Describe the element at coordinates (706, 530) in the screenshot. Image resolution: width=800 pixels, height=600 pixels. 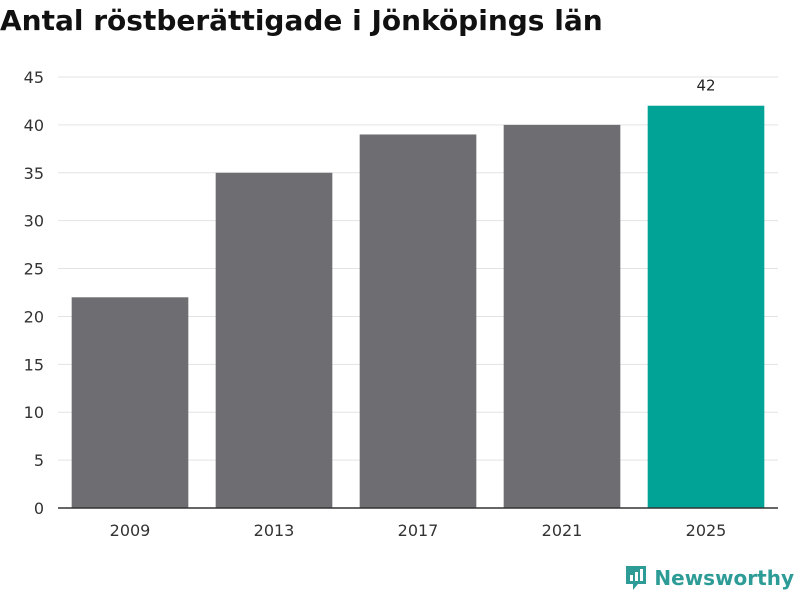
I see `x-tick-label: 2025` at that location.